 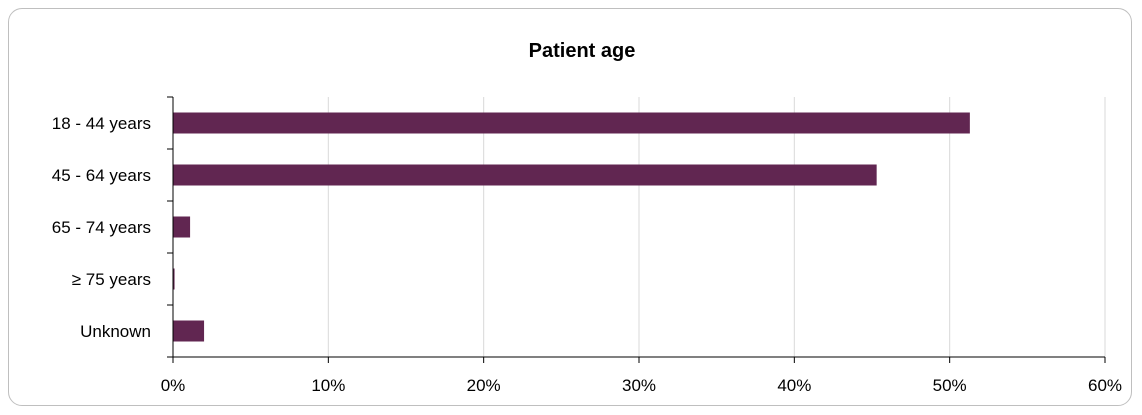 I want to click on category-label: 18 - 44 years, so click(x=101, y=123).